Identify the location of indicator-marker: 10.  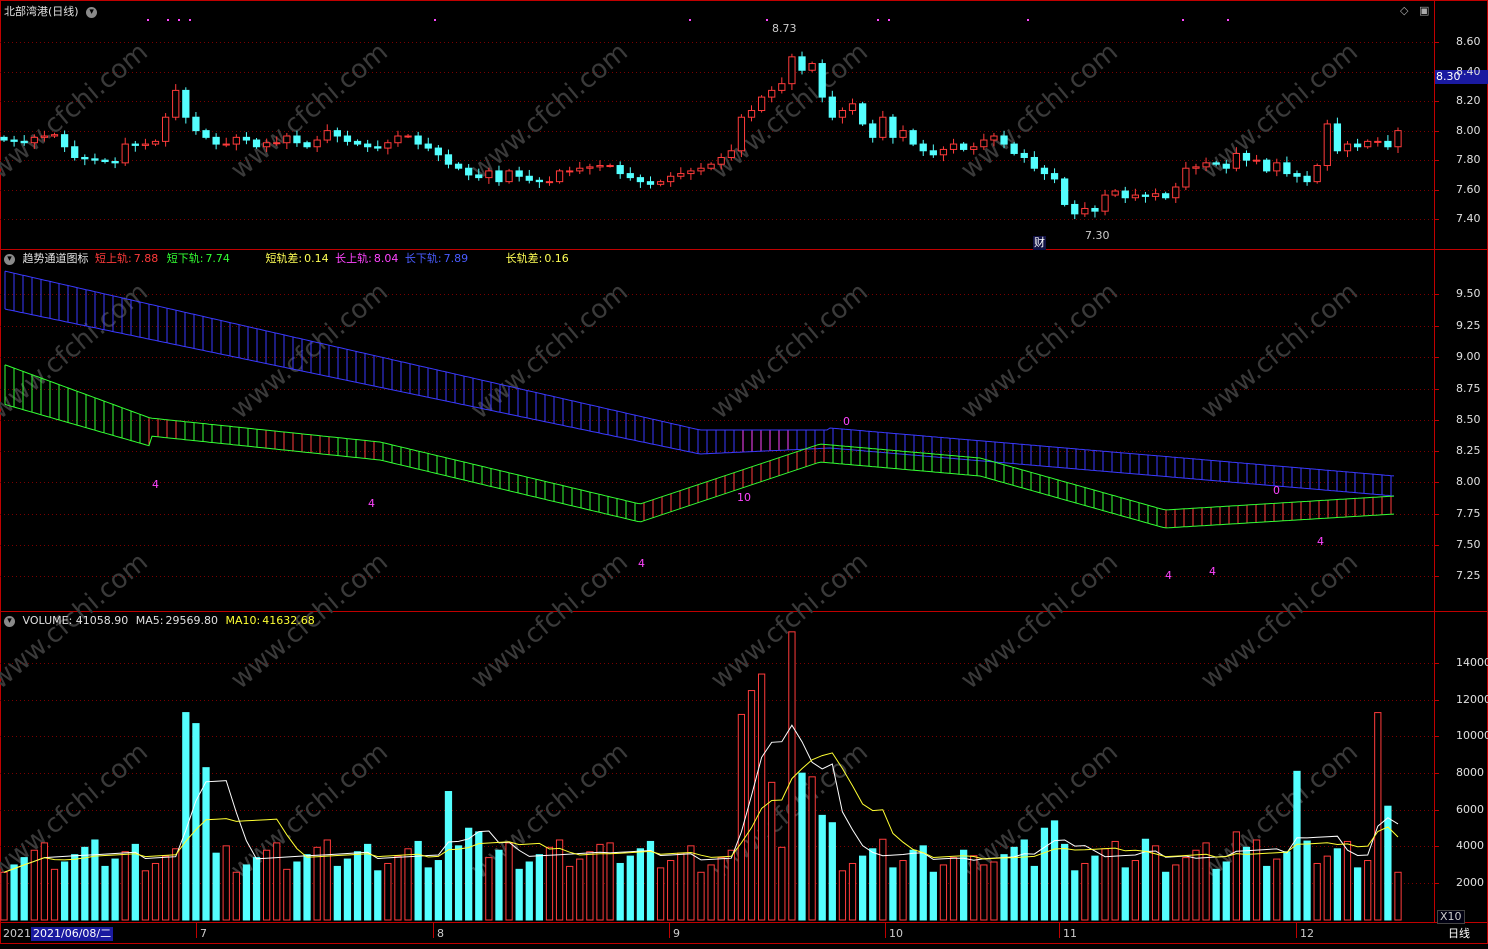
(744, 497).